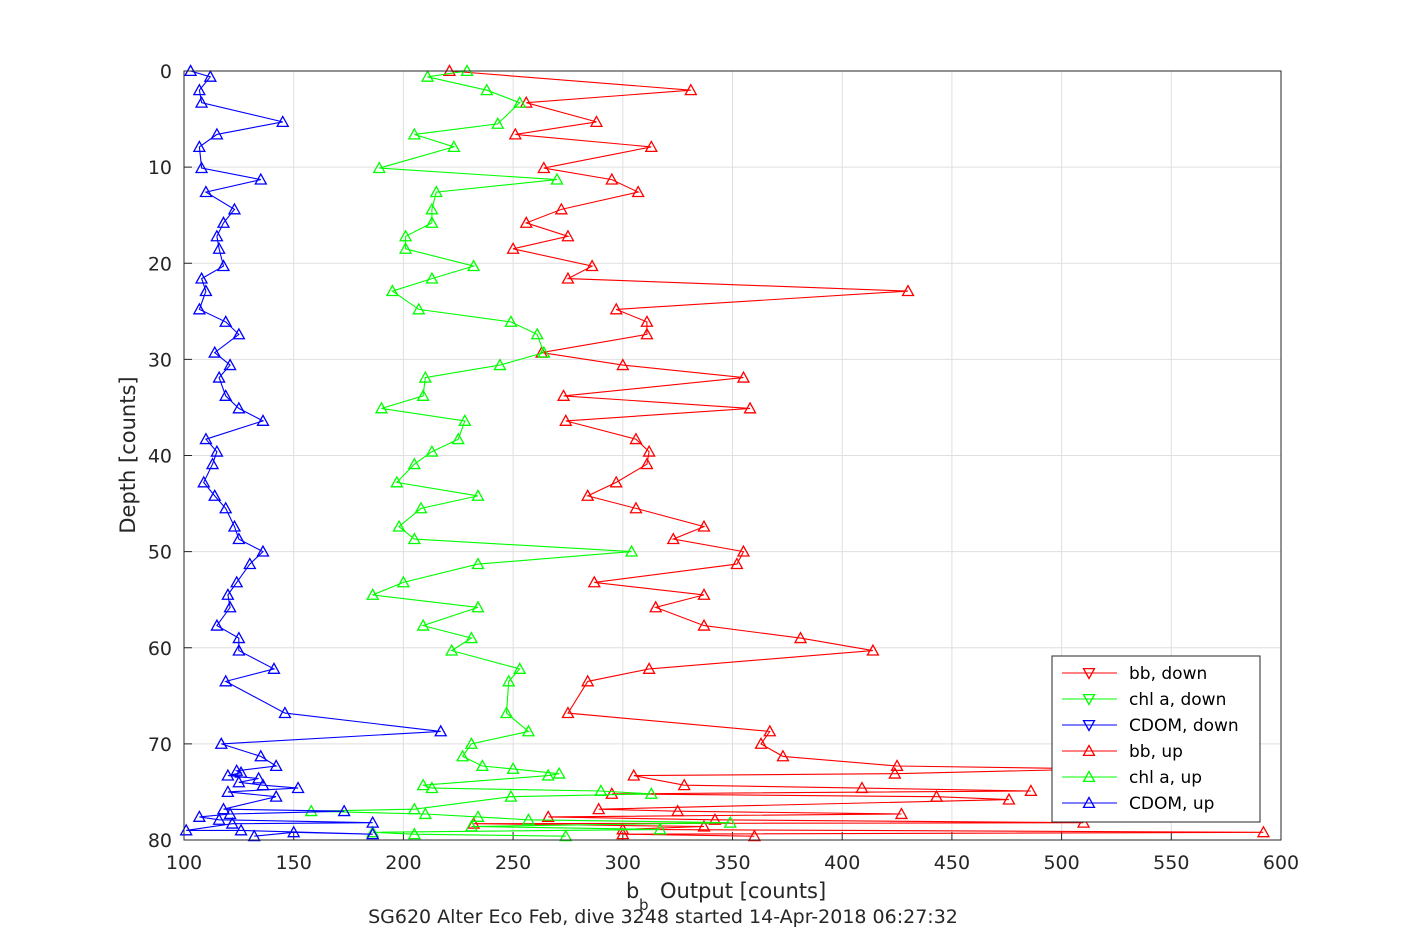 This screenshot has height=945, width=1417. What do you see at coordinates (160, 168) in the screenshot?
I see `y-tick-label: 10` at bounding box center [160, 168].